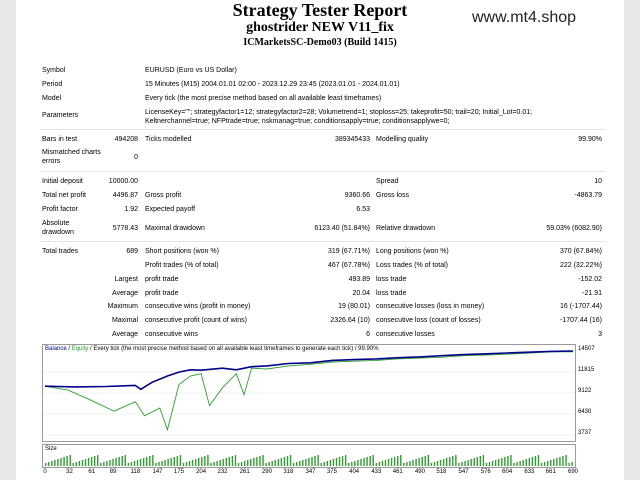  I want to click on expected-payoff-value: 6.53, so click(363, 209).